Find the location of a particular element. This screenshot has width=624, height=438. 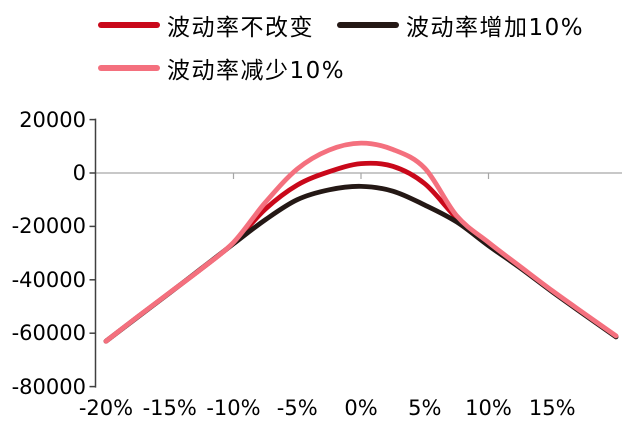

x-tick-label: -20% is located at coordinates (106, 408).